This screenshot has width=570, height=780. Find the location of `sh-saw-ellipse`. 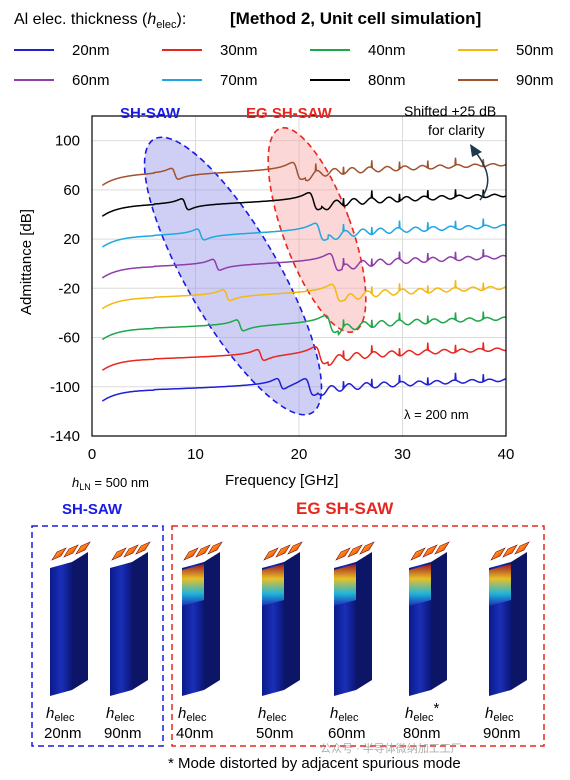

sh-saw-ellipse is located at coordinates (233, 276).